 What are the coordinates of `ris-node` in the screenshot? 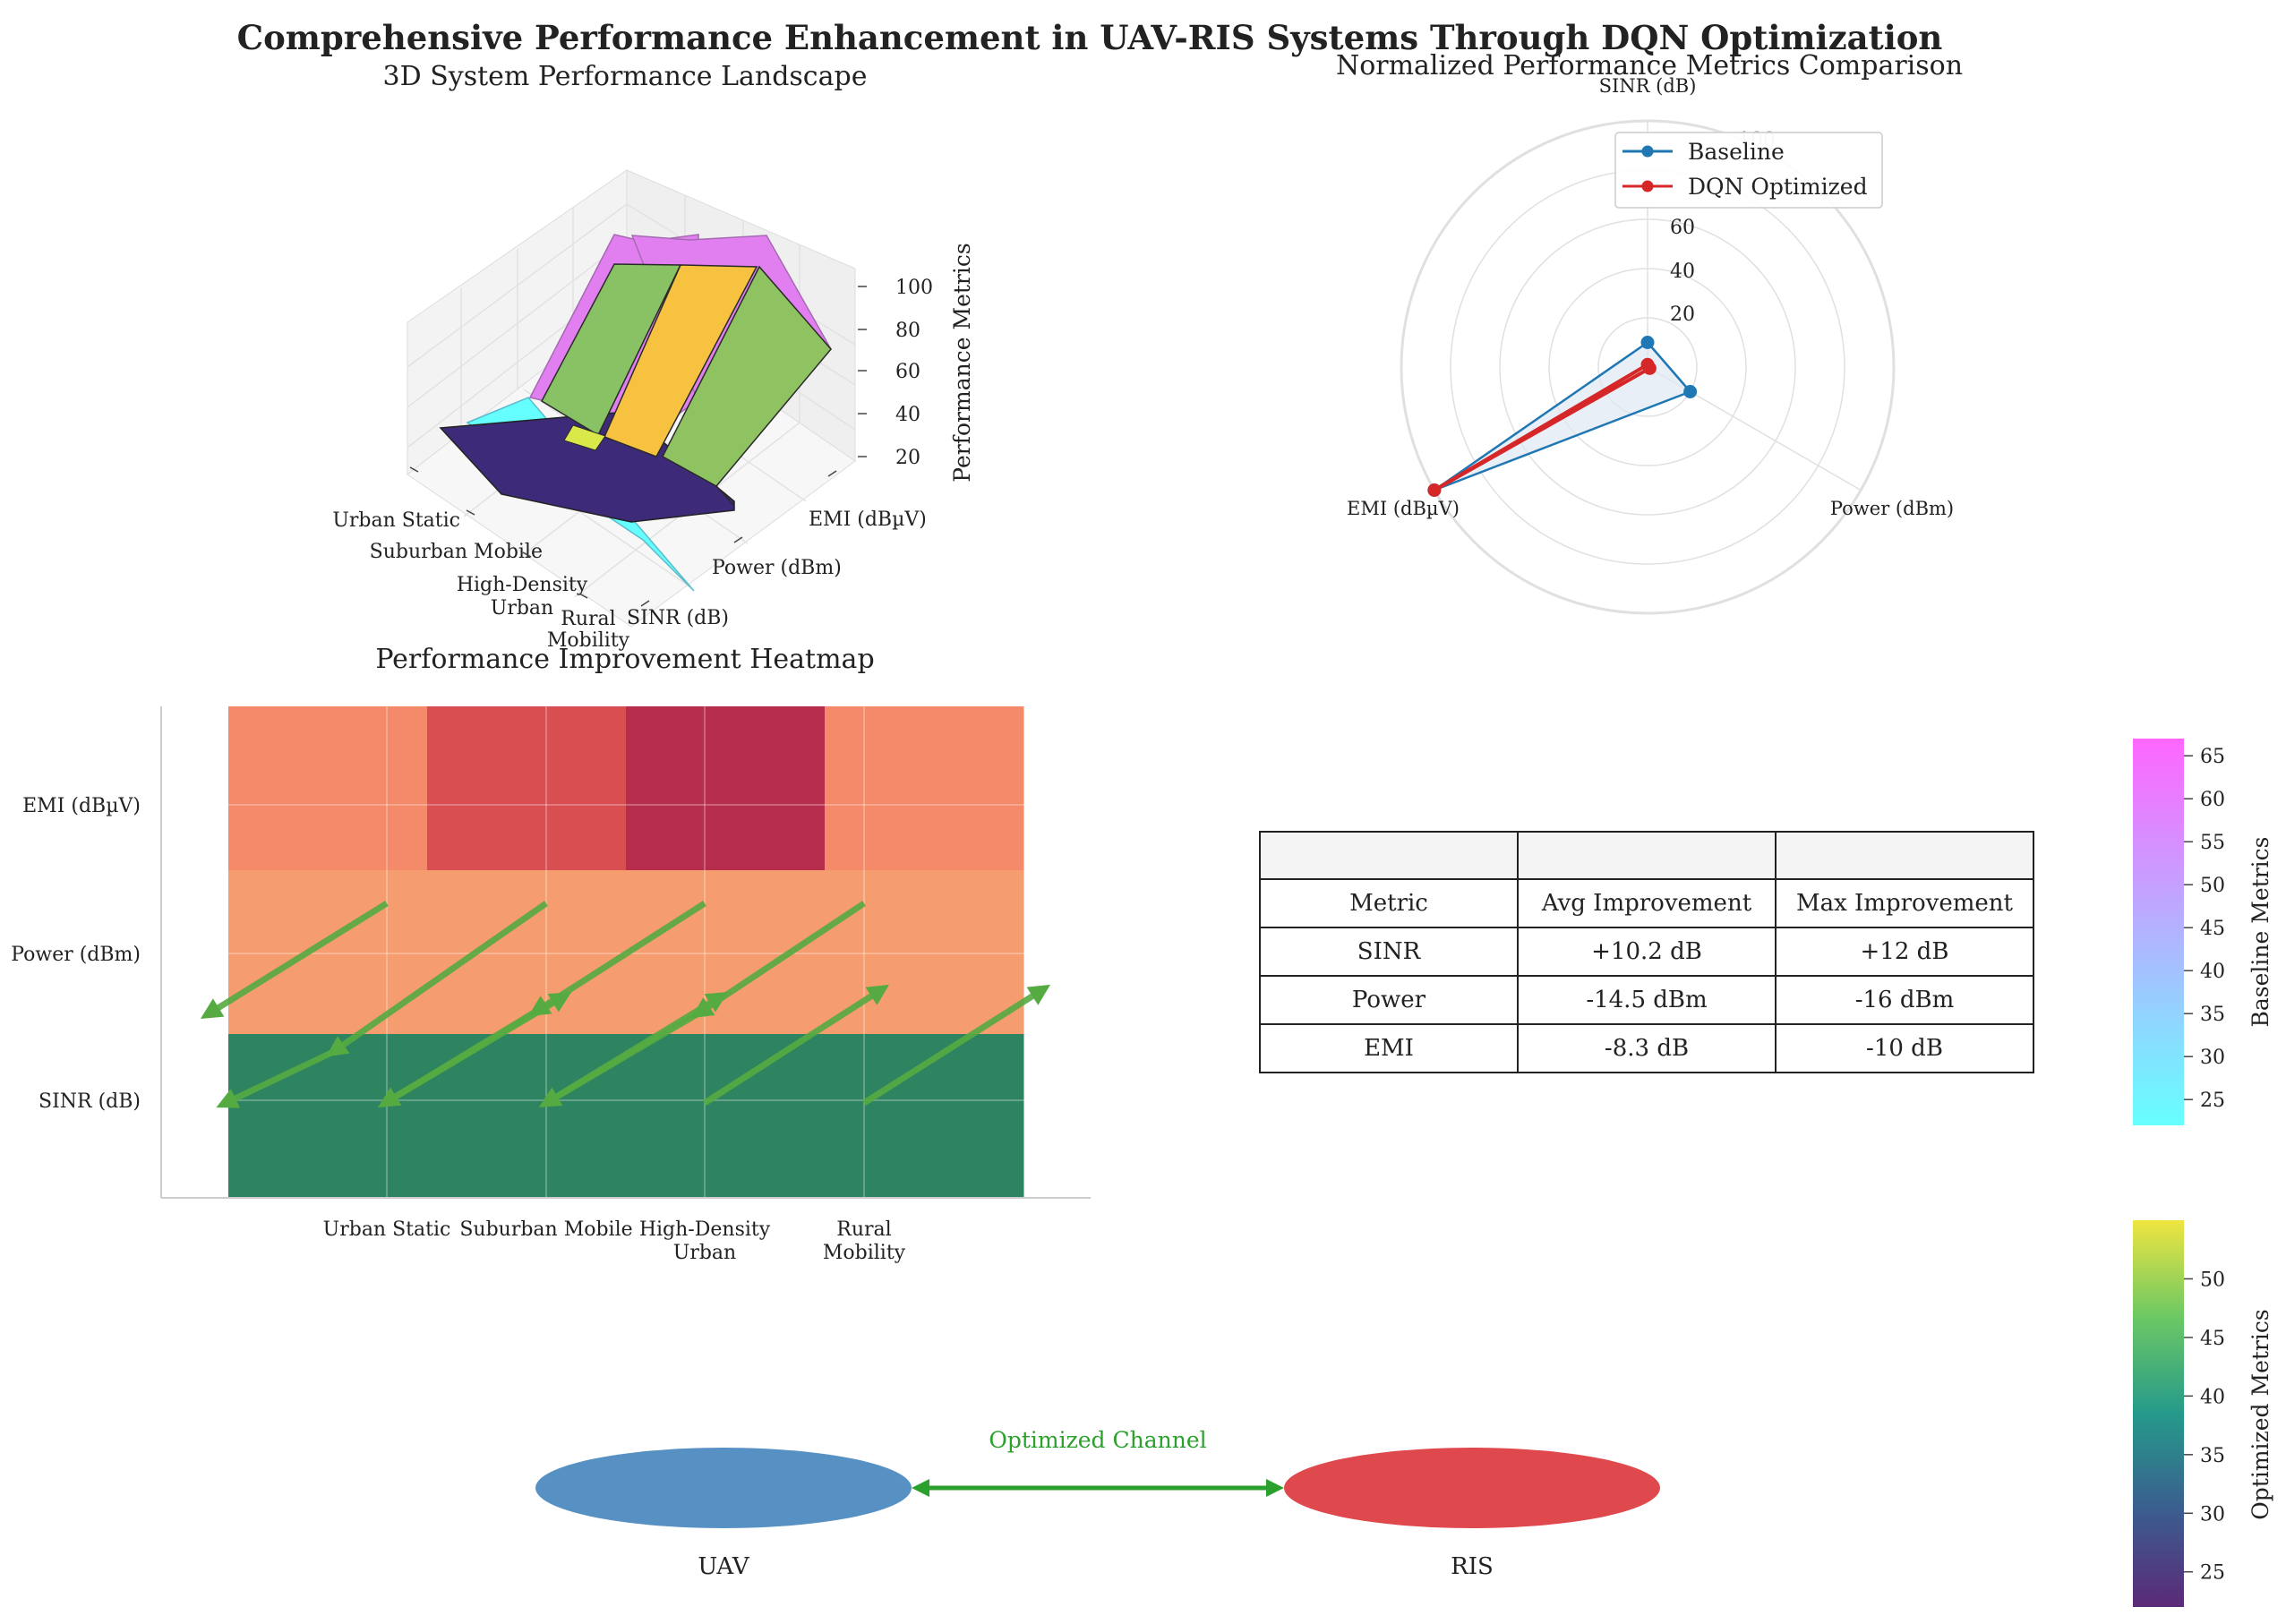 It's located at (1472, 1488).